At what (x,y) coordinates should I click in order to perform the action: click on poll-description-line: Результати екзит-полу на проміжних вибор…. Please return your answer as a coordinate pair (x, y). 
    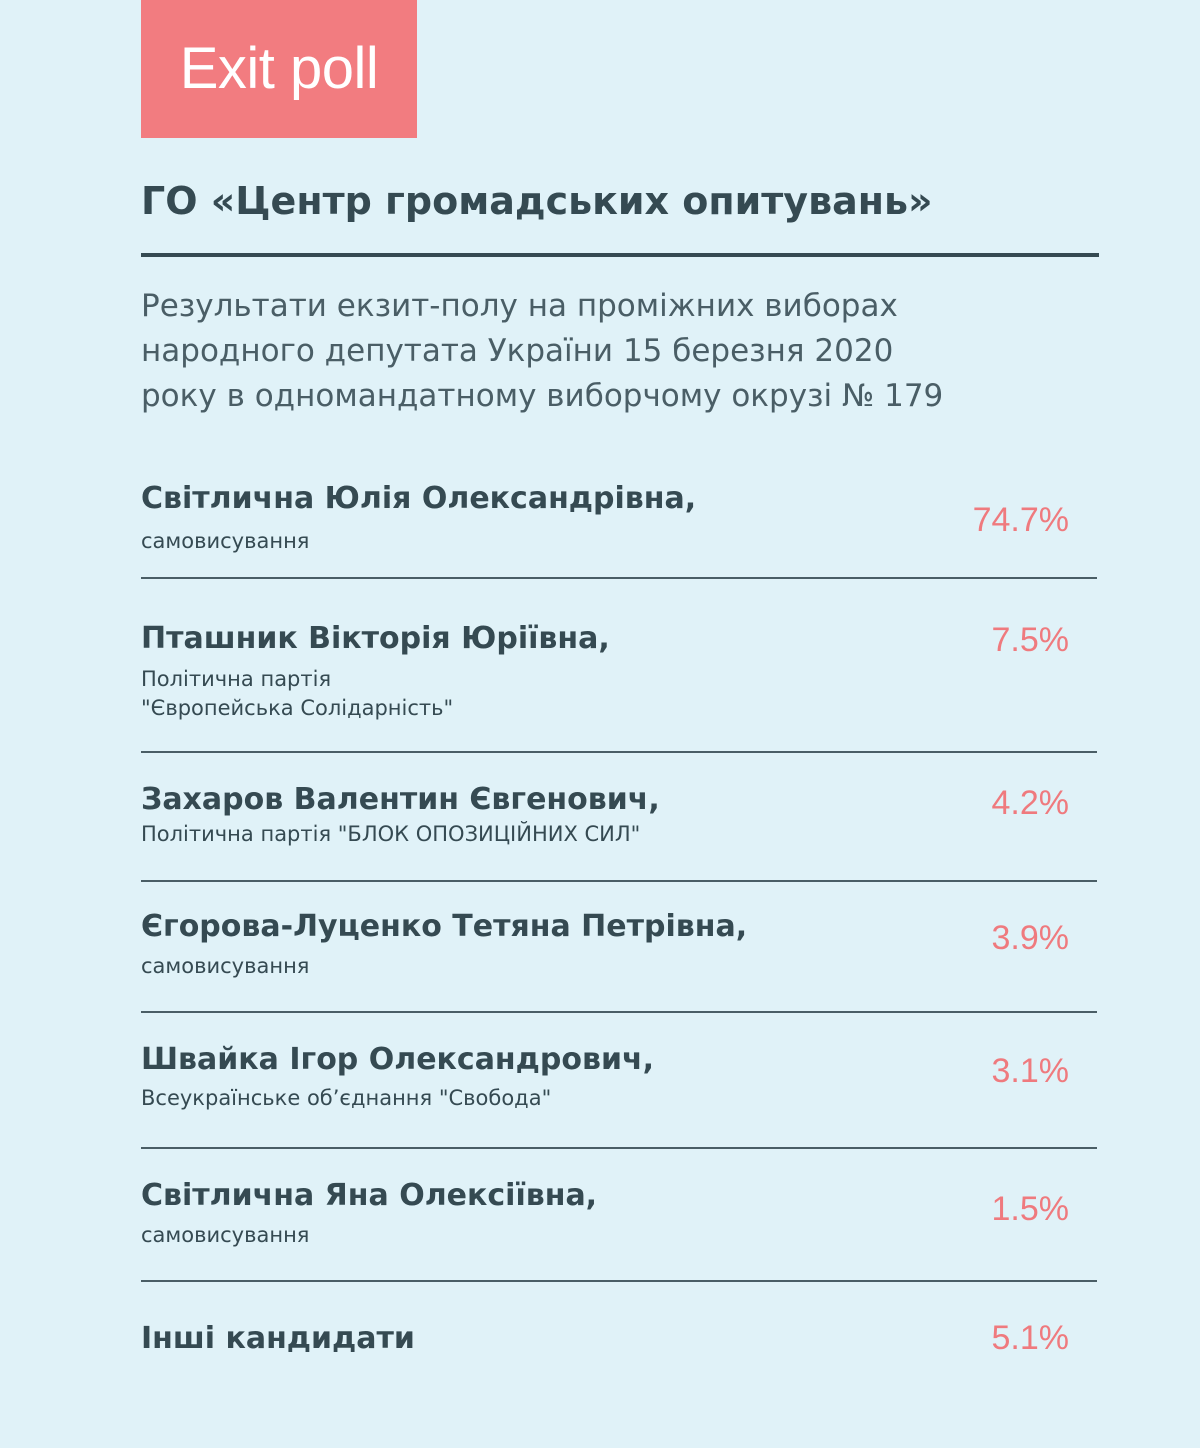
    Looking at the image, I should click on (519, 306).